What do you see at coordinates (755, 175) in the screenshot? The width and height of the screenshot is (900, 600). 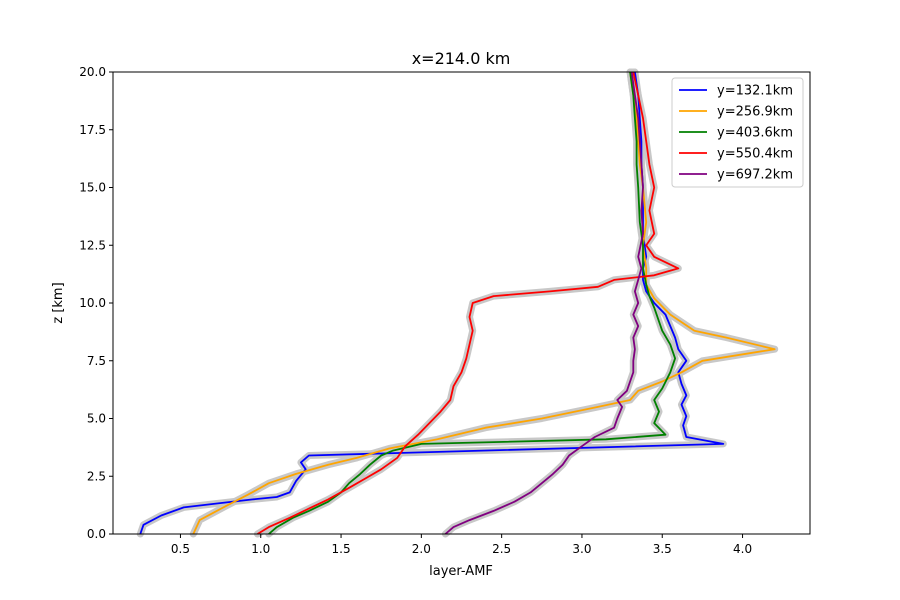 I see `legend-label-5: y=697.2km` at bounding box center [755, 175].